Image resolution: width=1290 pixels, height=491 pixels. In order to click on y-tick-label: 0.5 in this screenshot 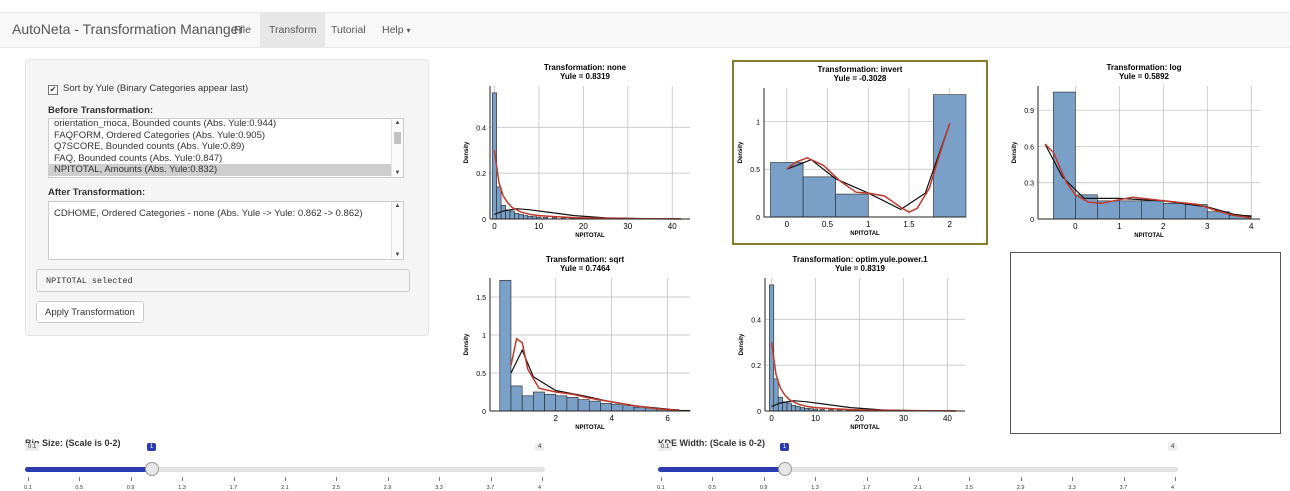, I will do `click(755, 170)`.